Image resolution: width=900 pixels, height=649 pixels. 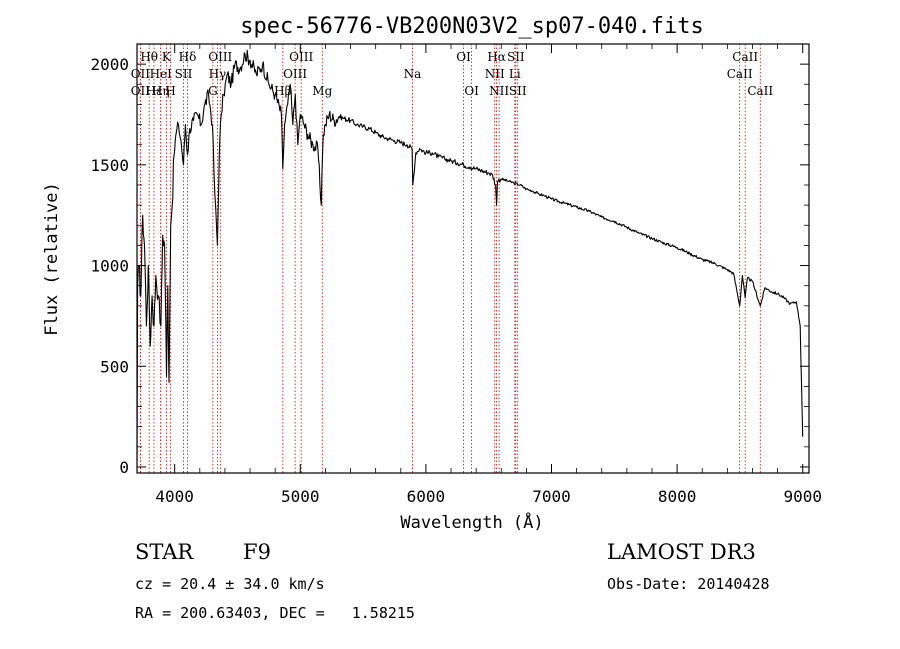 What do you see at coordinates (282, 91) in the screenshot?
I see `line-label-15: Hβ` at bounding box center [282, 91].